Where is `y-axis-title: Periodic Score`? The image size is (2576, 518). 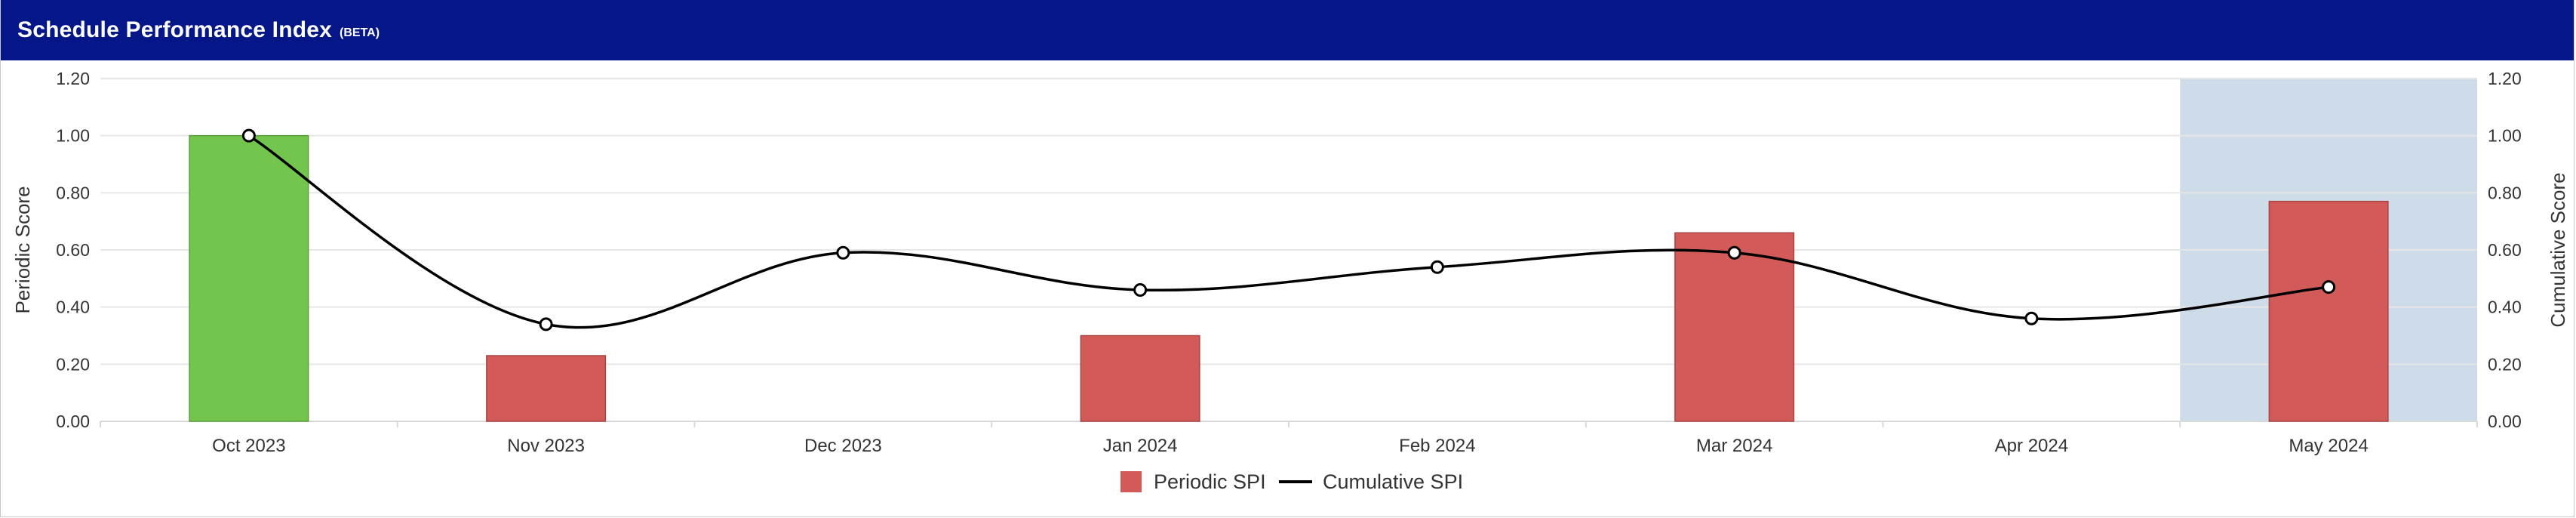 y-axis-title: Periodic Score is located at coordinates (22, 249).